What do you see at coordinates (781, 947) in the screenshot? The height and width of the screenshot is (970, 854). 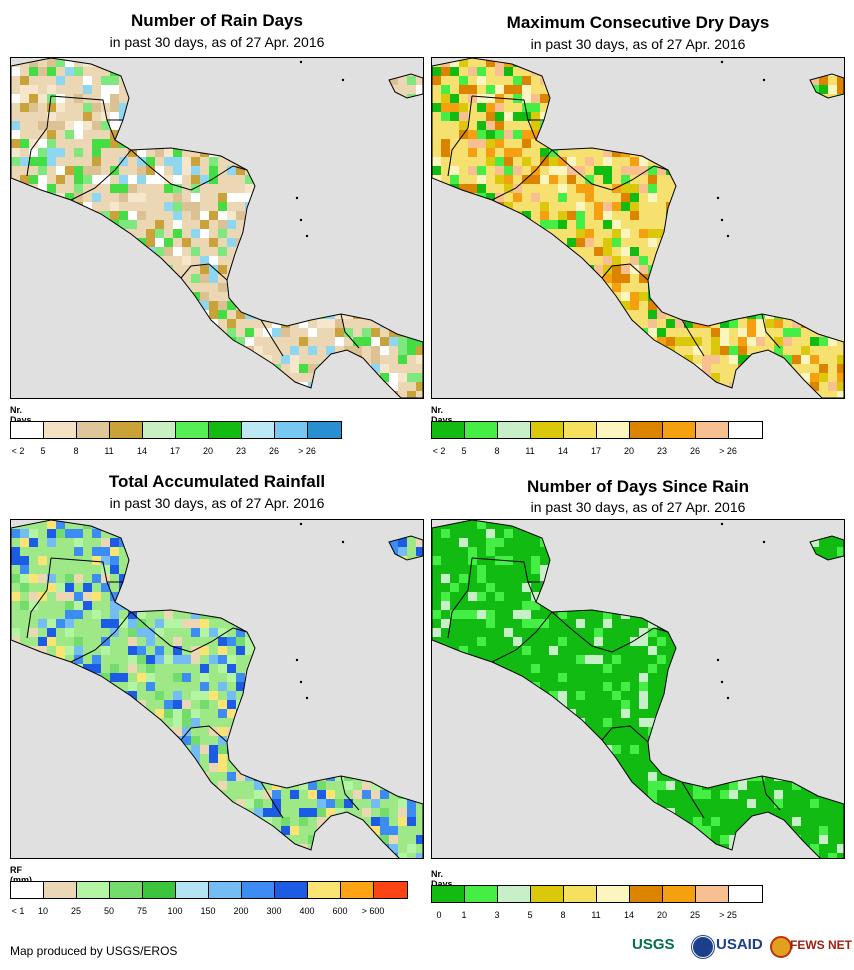 I see `fews-seal-icon` at bounding box center [781, 947].